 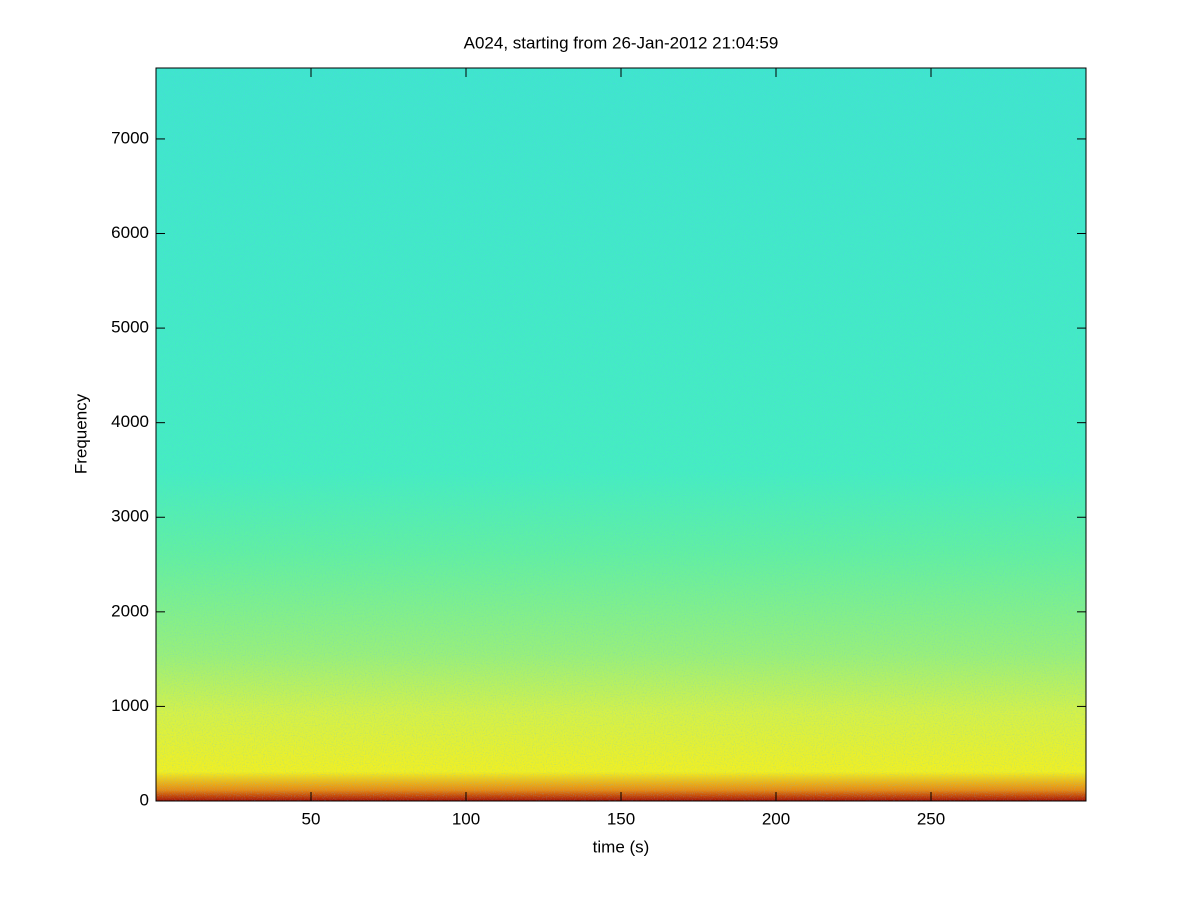 What do you see at coordinates (130, 516) in the screenshot?
I see `y-tick-label: 3000` at bounding box center [130, 516].